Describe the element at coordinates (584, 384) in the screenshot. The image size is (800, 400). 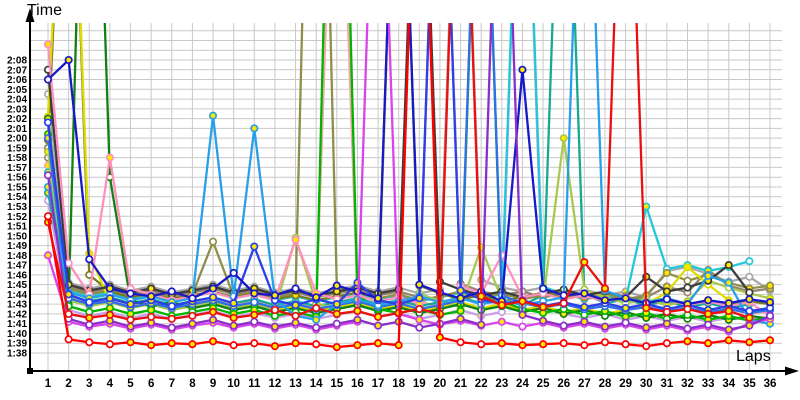
I see `x-tick-label: 27` at that location.